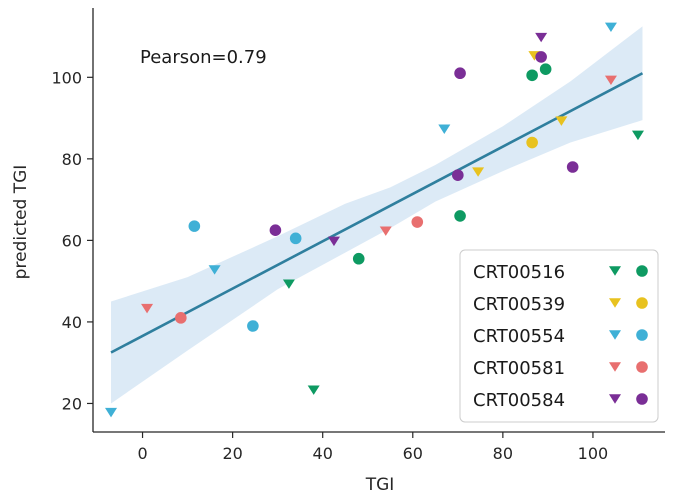 This screenshot has width=700, height=500. What do you see at coordinates (72, 240) in the screenshot?
I see `y-tick-label: 60` at bounding box center [72, 240].